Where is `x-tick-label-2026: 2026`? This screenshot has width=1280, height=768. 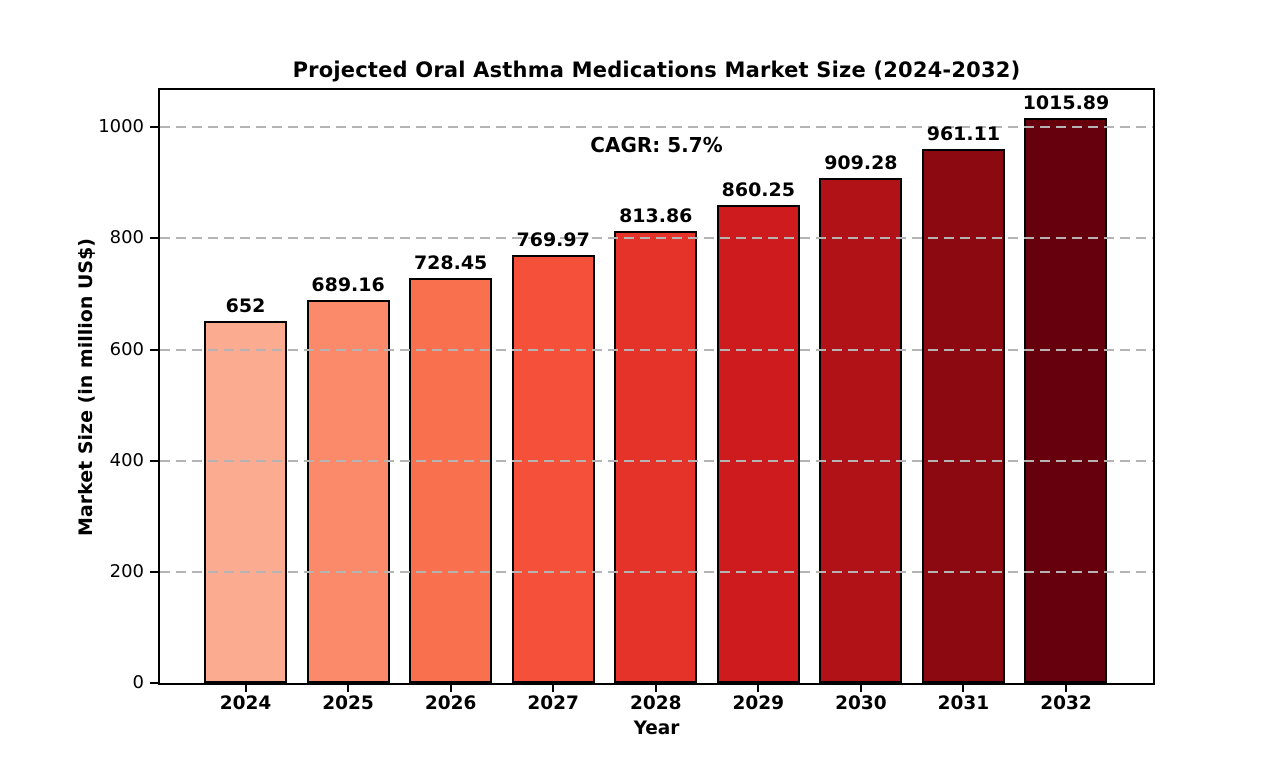 x-tick-label-2026: 2026 is located at coordinates (450, 703).